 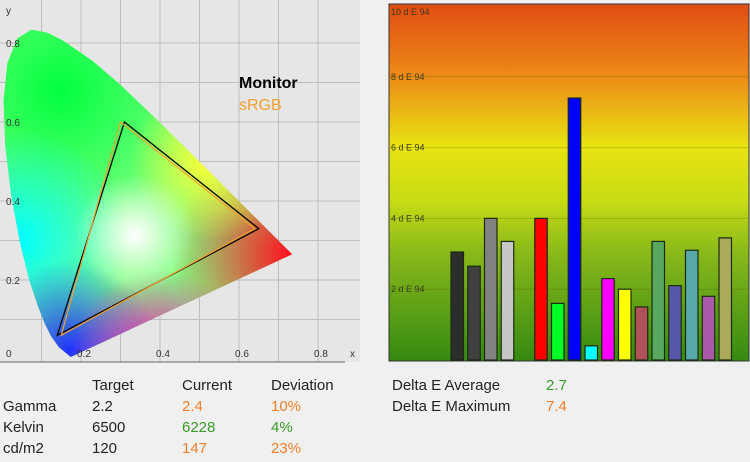 I want to click on kelvin-target: 6500, so click(x=109, y=427).